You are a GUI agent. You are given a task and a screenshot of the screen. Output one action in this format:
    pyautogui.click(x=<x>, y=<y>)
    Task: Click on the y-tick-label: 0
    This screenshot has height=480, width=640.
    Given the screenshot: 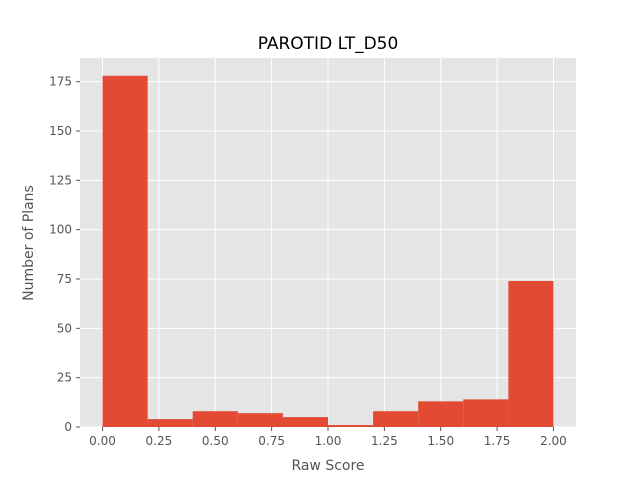 What is the action you would take?
    pyautogui.click(x=68, y=427)
    